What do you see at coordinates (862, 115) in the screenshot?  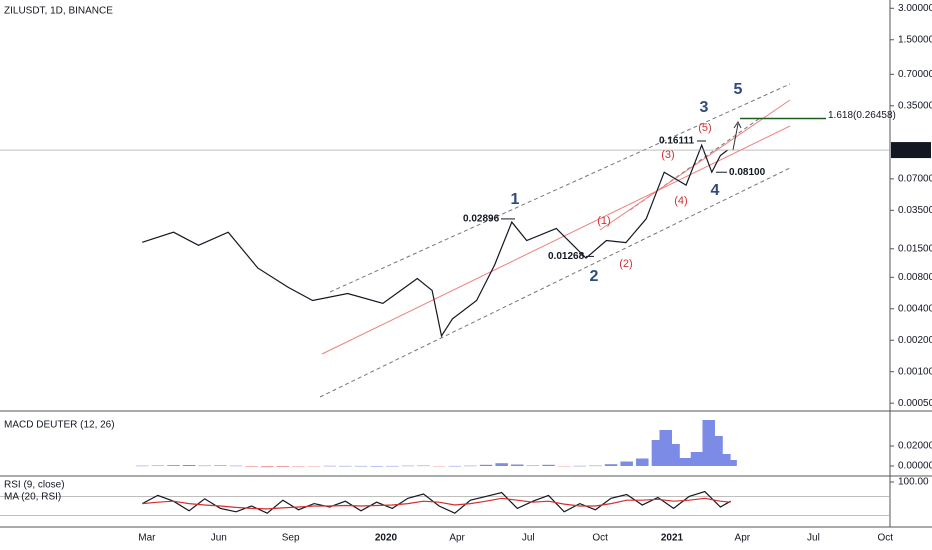 I see `fib-label: 1.618(0.26458)` at bounding box center [862, 115].